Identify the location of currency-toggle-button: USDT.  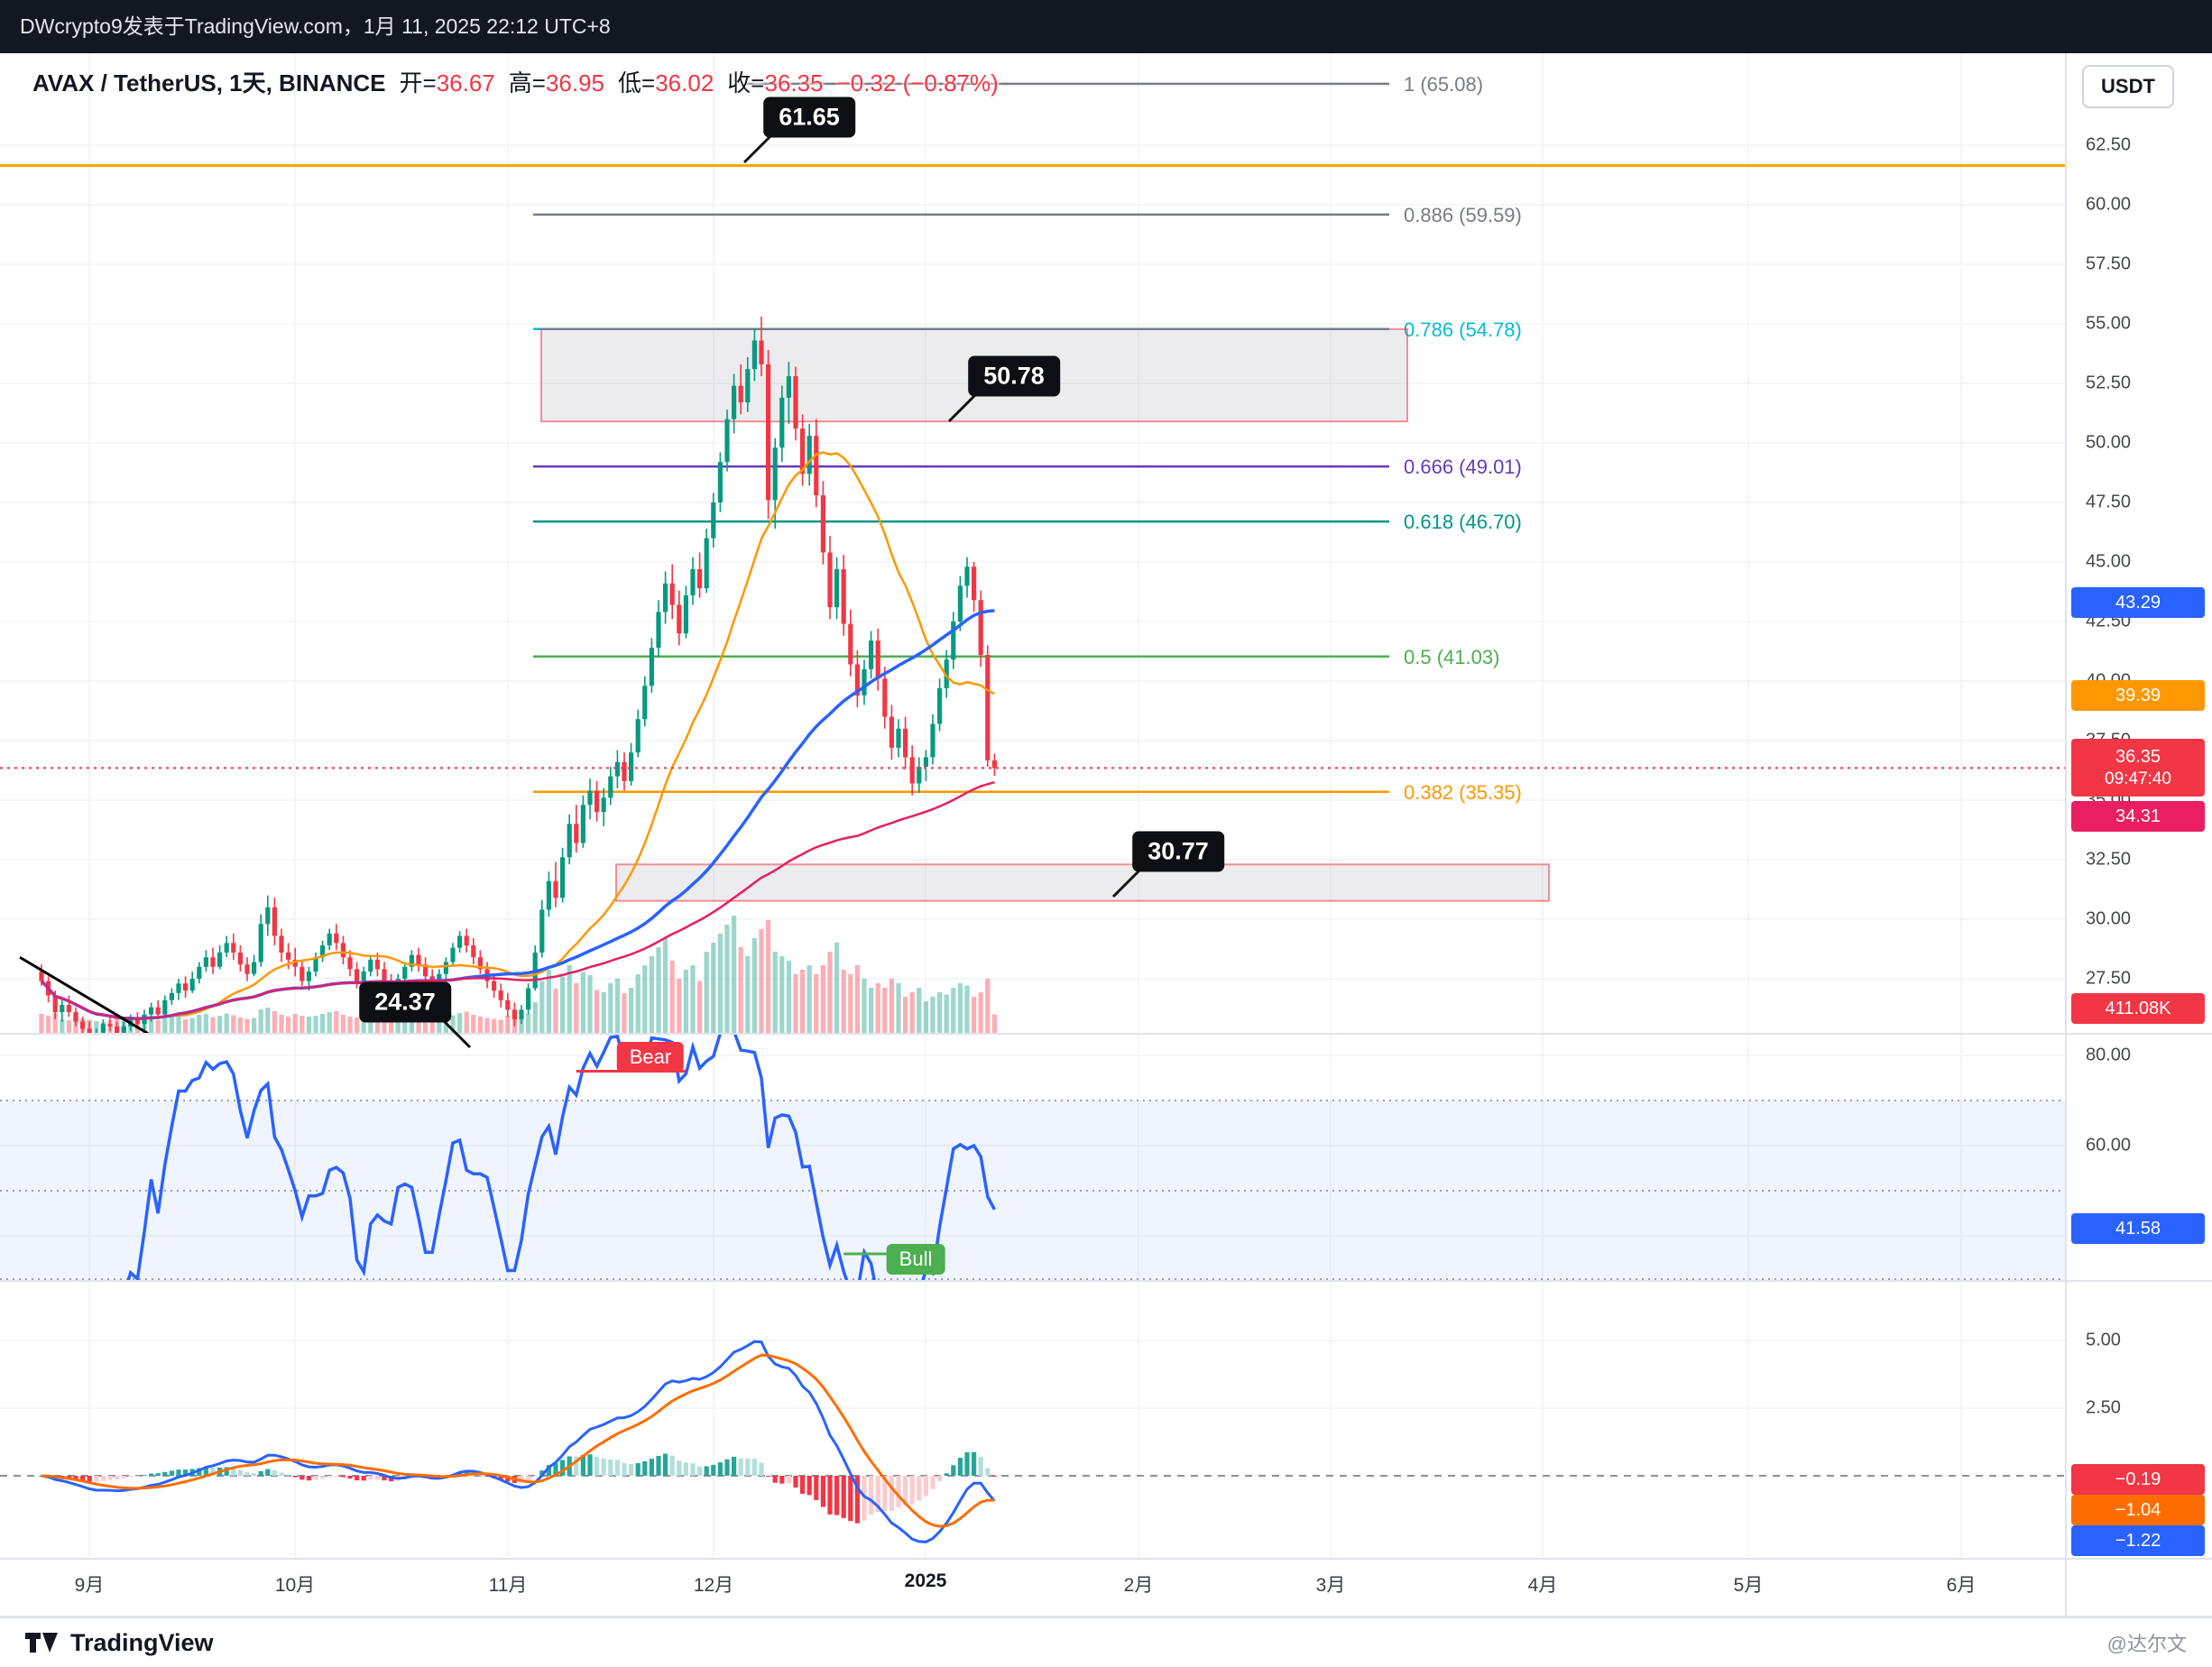
(2128, 86).